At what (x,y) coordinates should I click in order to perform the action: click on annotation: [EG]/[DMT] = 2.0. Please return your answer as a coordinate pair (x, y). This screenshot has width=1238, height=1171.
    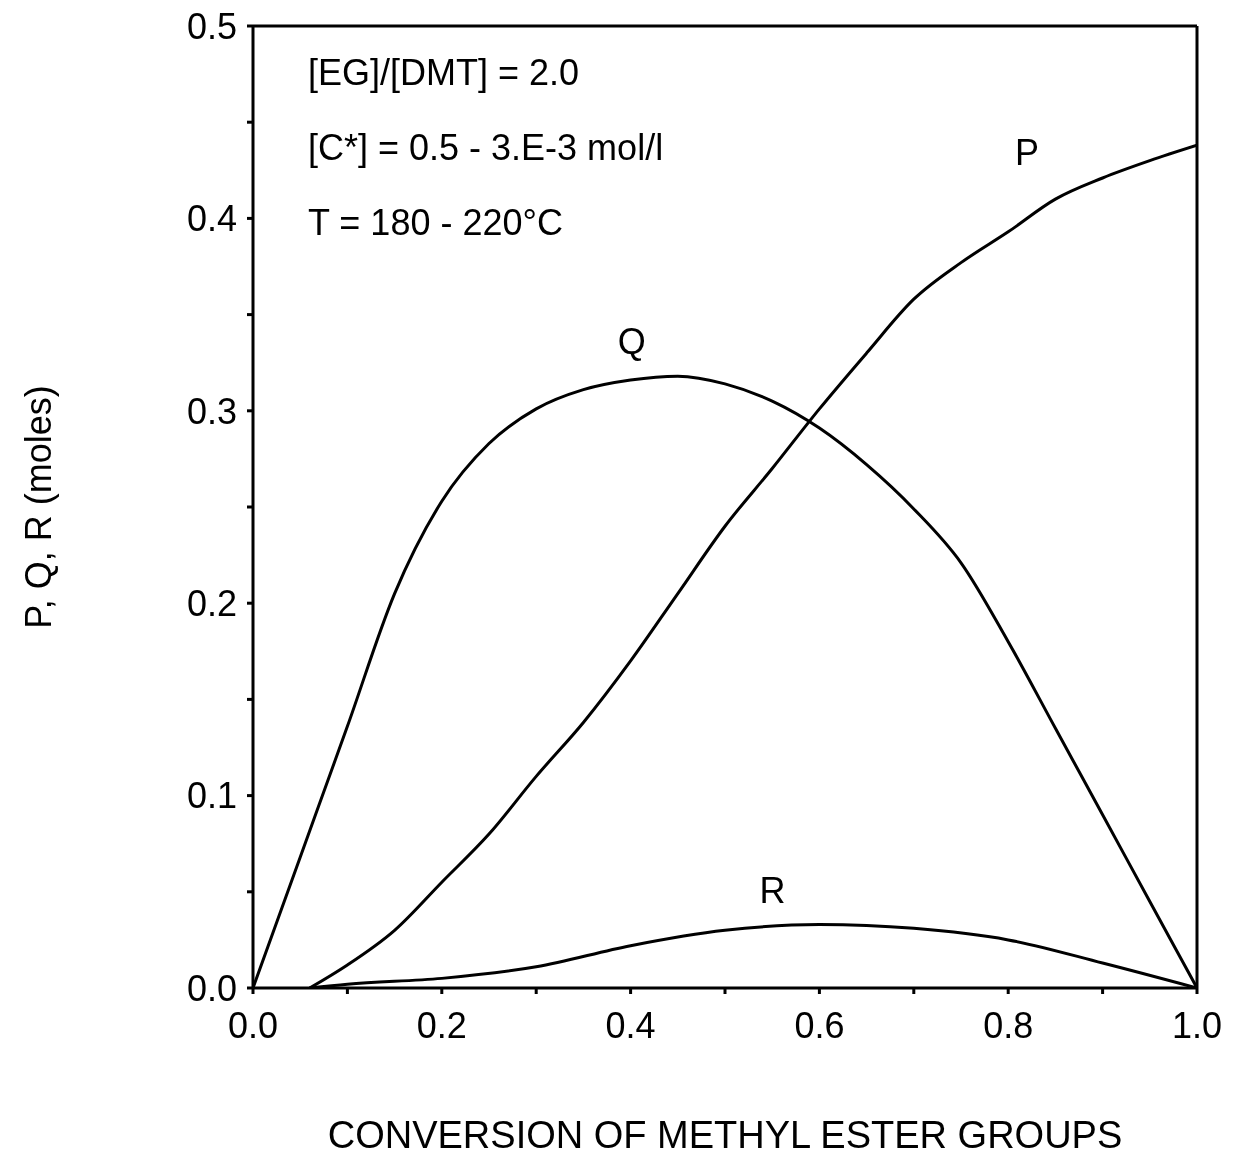
    Looking at the image, I should click on (444, 72).